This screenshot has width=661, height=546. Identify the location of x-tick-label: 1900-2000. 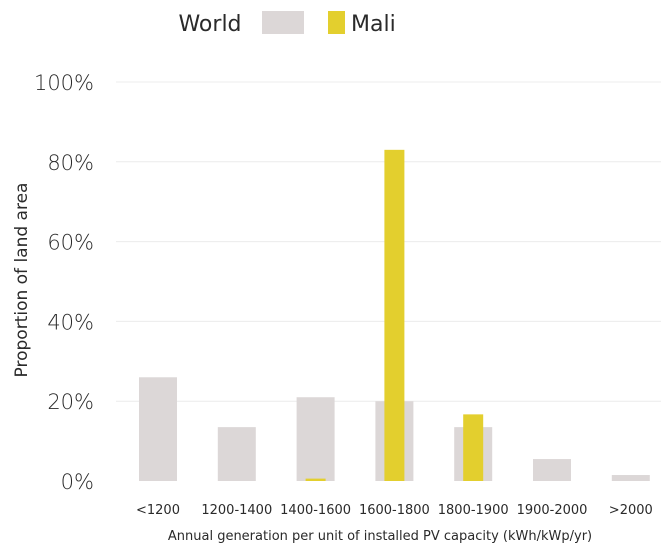
(552, 510).